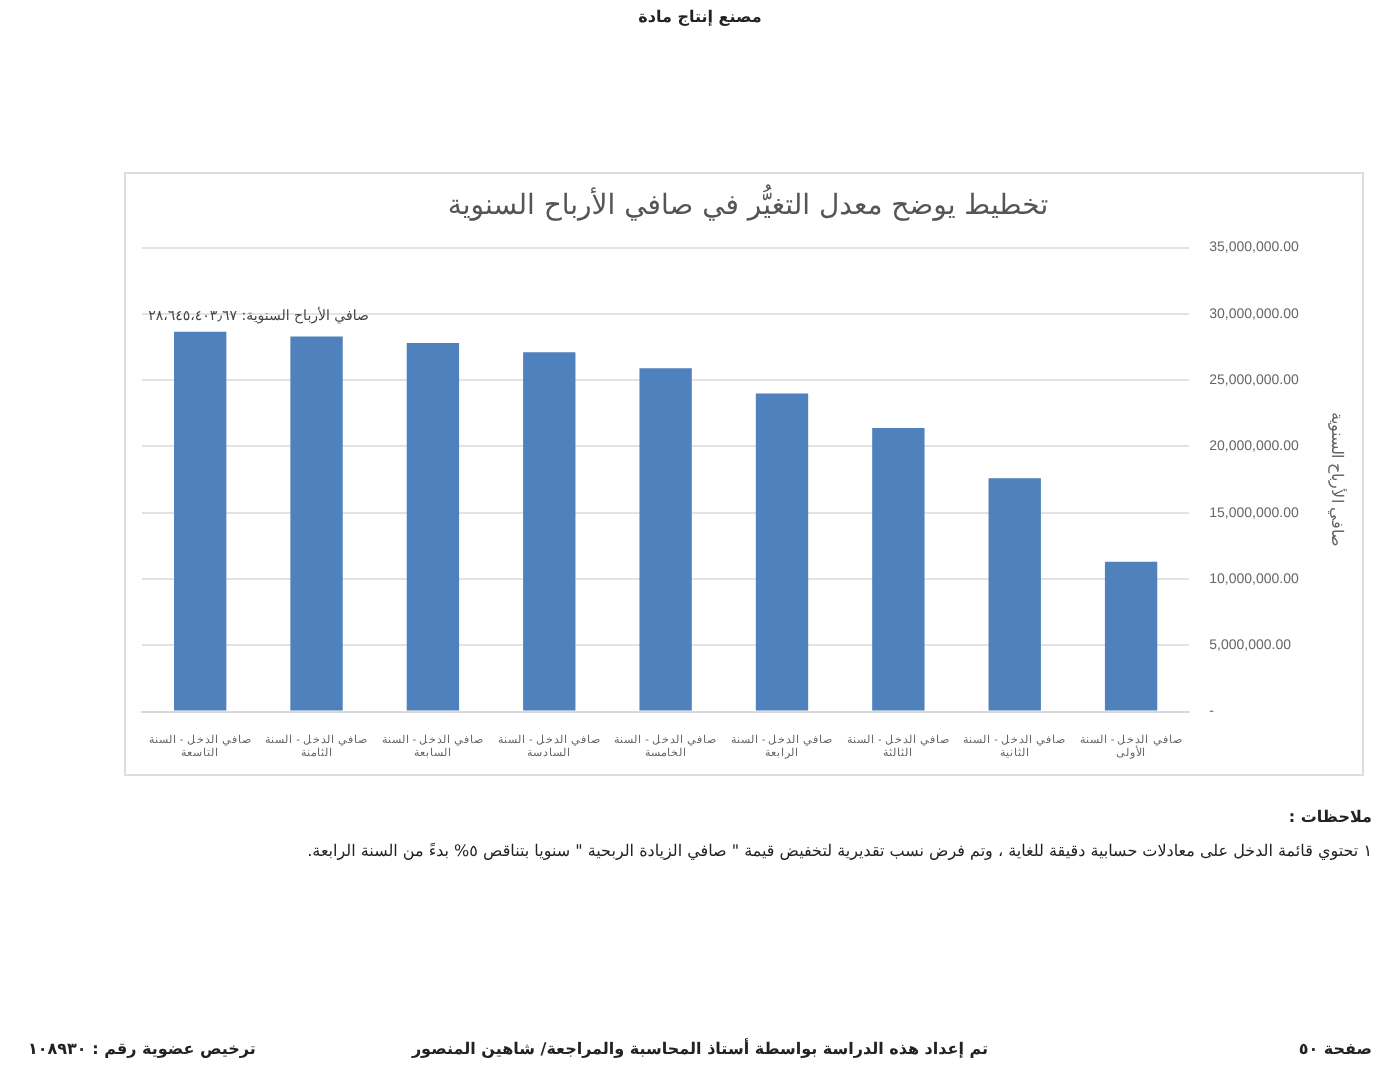  Describe the element at coordinates (839, 851) in the screenshot. I see `text: ١ تحتوي قائمة الدخل على معادلات حسابية دقيقة للغاية ، وتم فرض نسب تقديرية لتخفيض قيمة " صافي الزيادة الربحية " سنويا بتناقص ٥% بدءً من السنة الرابعة.` at that location.